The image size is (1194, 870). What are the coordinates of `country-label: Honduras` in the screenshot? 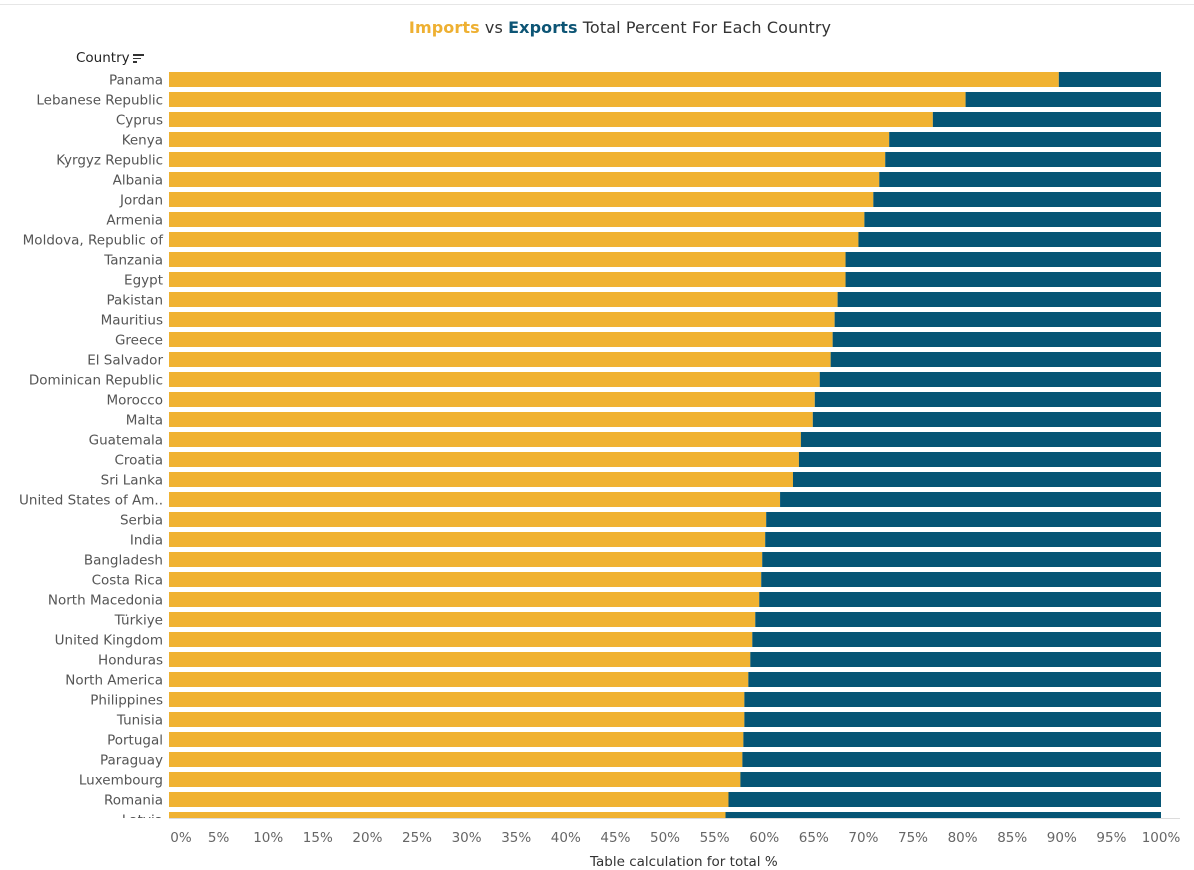 It's located at (130, 661).